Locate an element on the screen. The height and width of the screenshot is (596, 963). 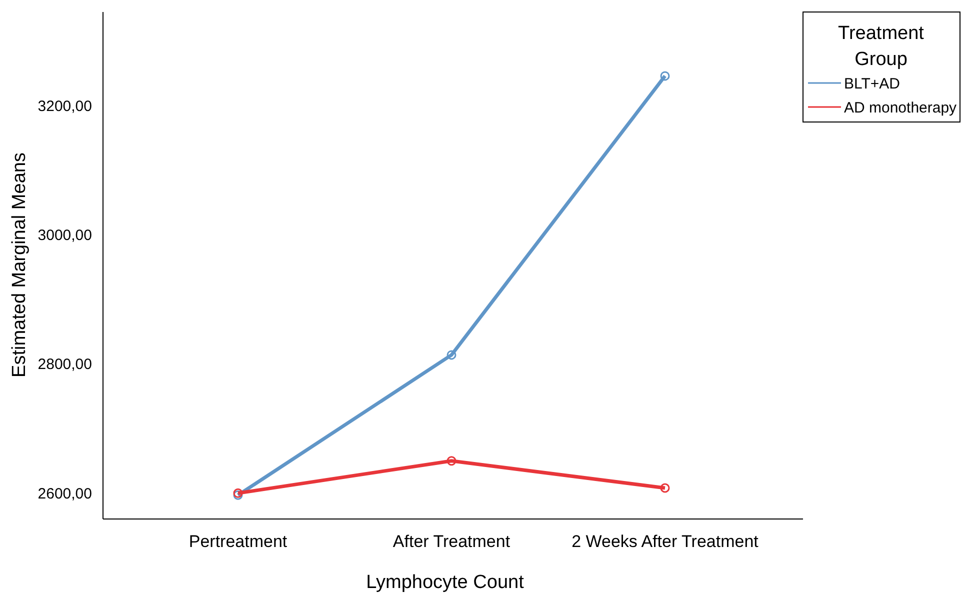
legend-label: BLT+AD is located at coordinates (872, 83).